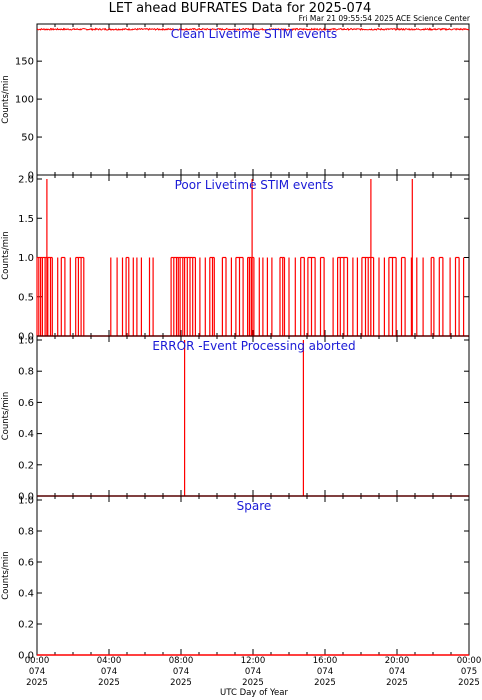  What do you see at coordinates (26, 219) in the screenshot?
I see `y-tick-label: 1.5` at bounding box center [26, 219].